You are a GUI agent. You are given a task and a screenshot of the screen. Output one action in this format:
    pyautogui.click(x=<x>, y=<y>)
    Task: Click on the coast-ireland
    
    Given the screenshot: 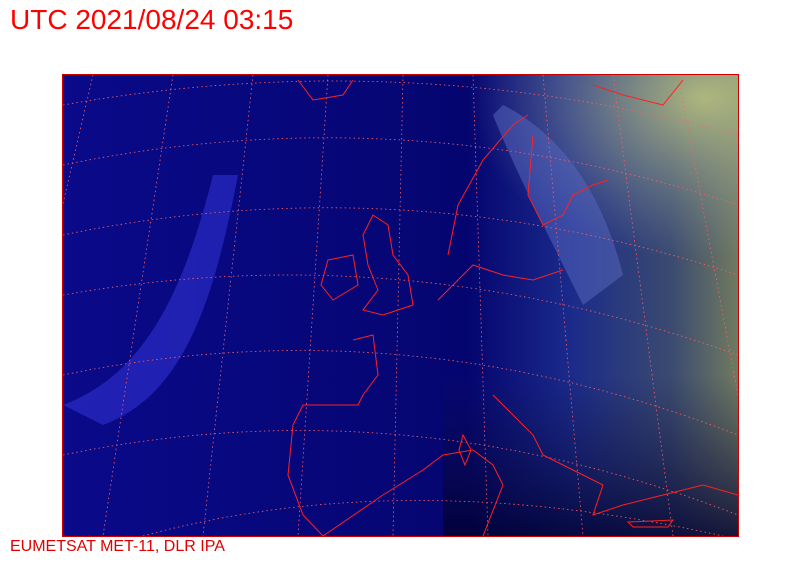 What is the action you would take?
    pyautogui.click(x=339, y=277)
    